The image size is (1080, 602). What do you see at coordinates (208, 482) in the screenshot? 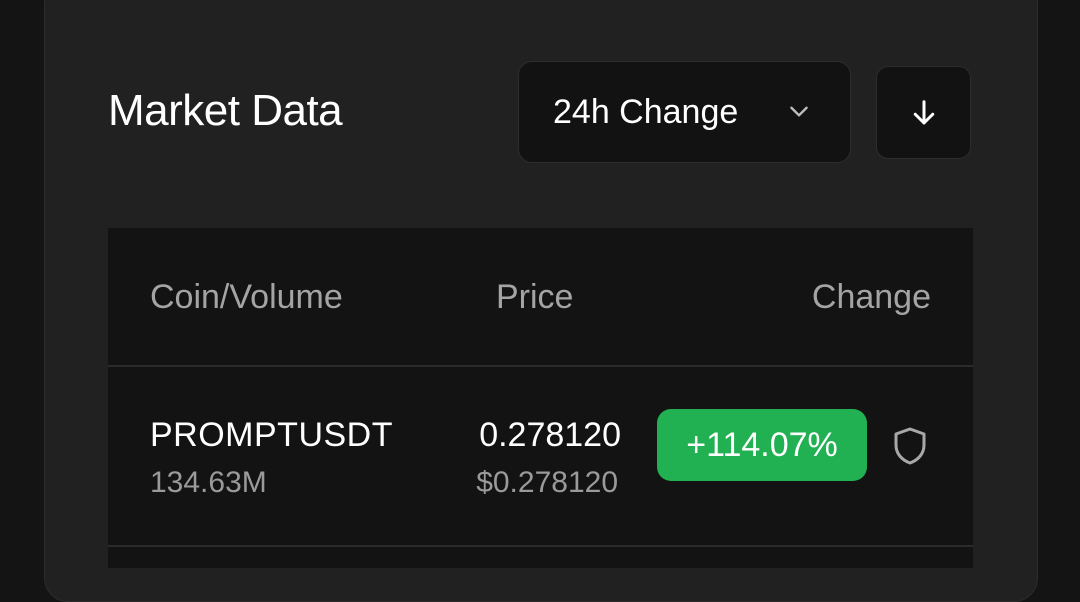
I see `coin-volume: 134.63M` at bounding box center [208, 482].